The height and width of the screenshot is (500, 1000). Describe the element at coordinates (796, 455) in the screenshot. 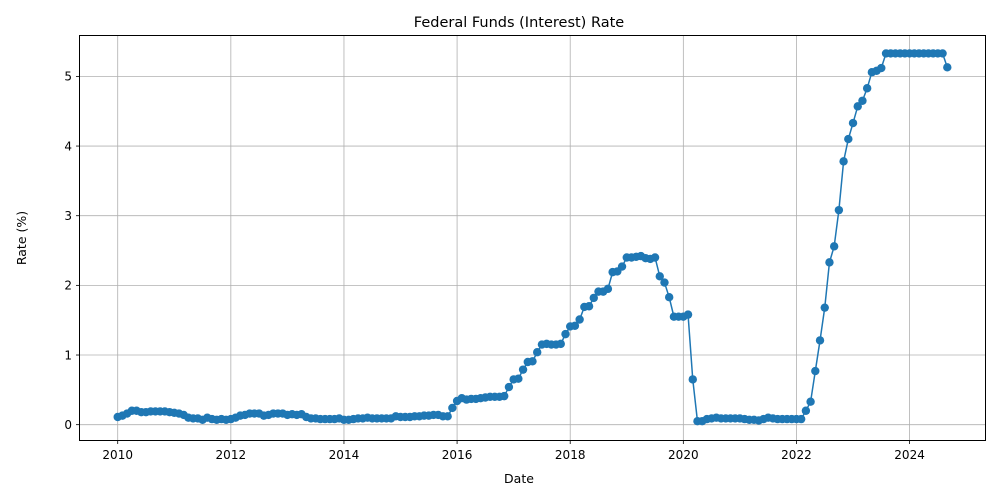

I see `x-tick-label: 2022` at that location.